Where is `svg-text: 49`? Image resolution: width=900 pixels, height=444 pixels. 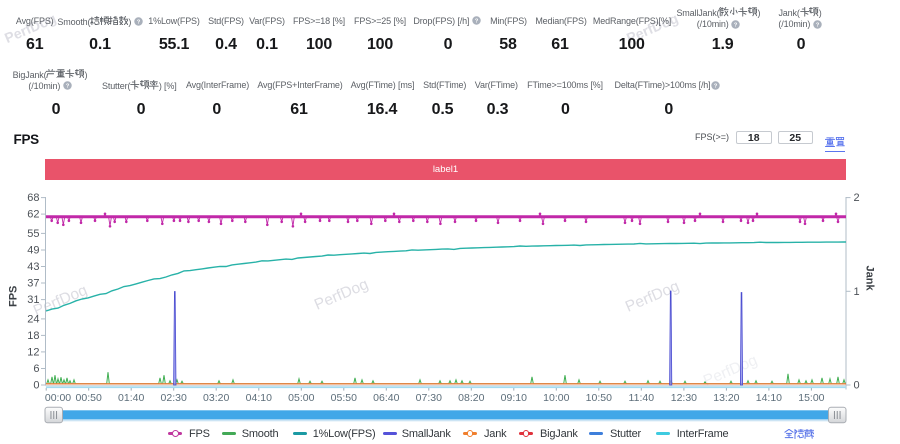 svg-text: 49 is located at coordinates (33, 251).